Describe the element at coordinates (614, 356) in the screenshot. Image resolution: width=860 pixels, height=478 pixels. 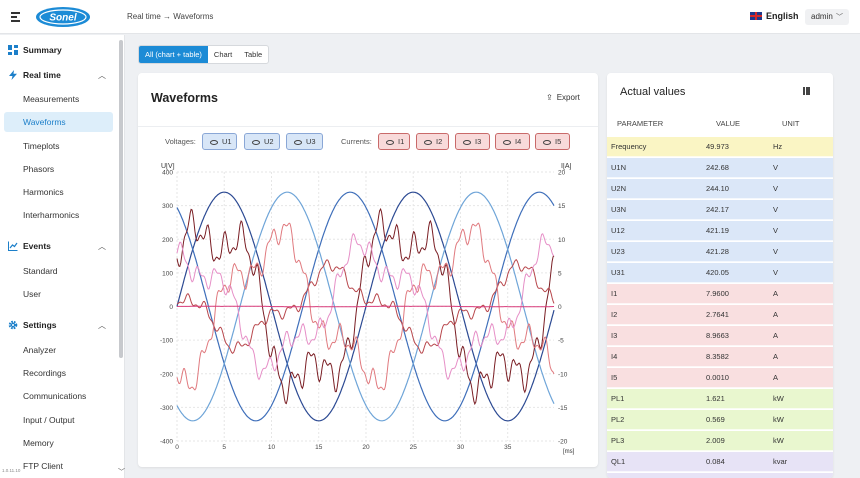
I see `cell-param: I4` at that location.